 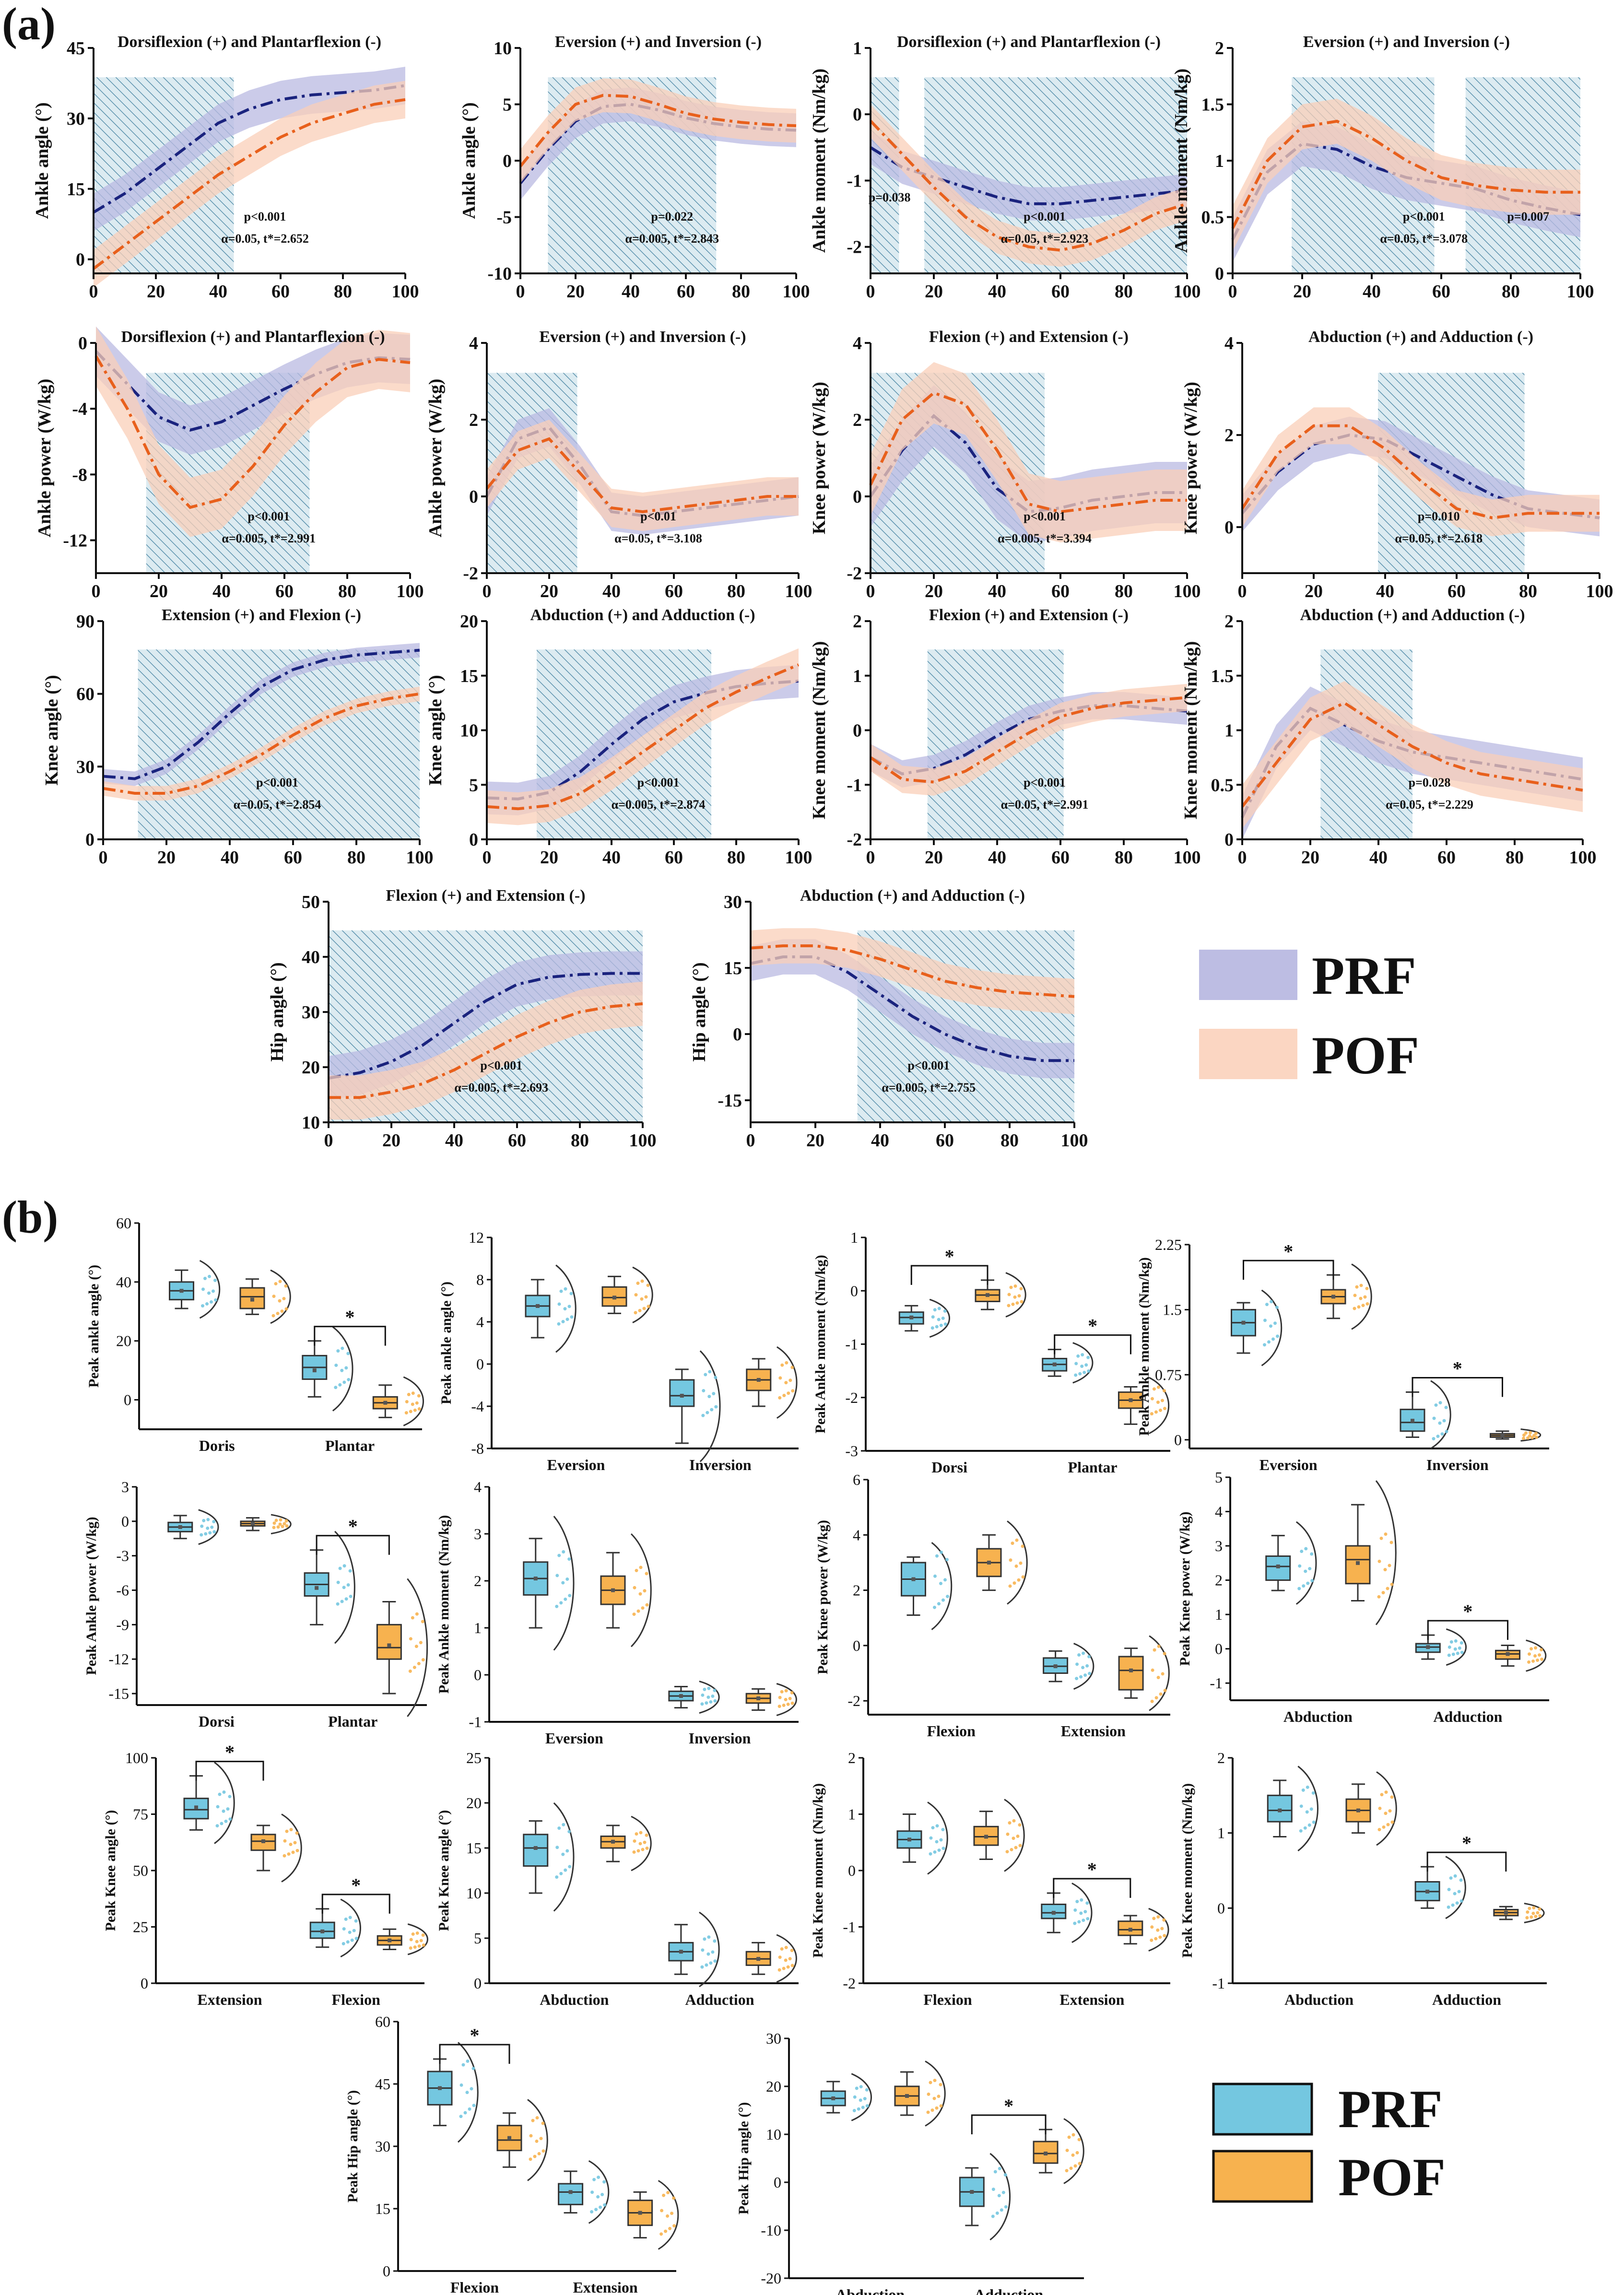 I want to click on panel-label-a: (a), so click(x=29, y=24).